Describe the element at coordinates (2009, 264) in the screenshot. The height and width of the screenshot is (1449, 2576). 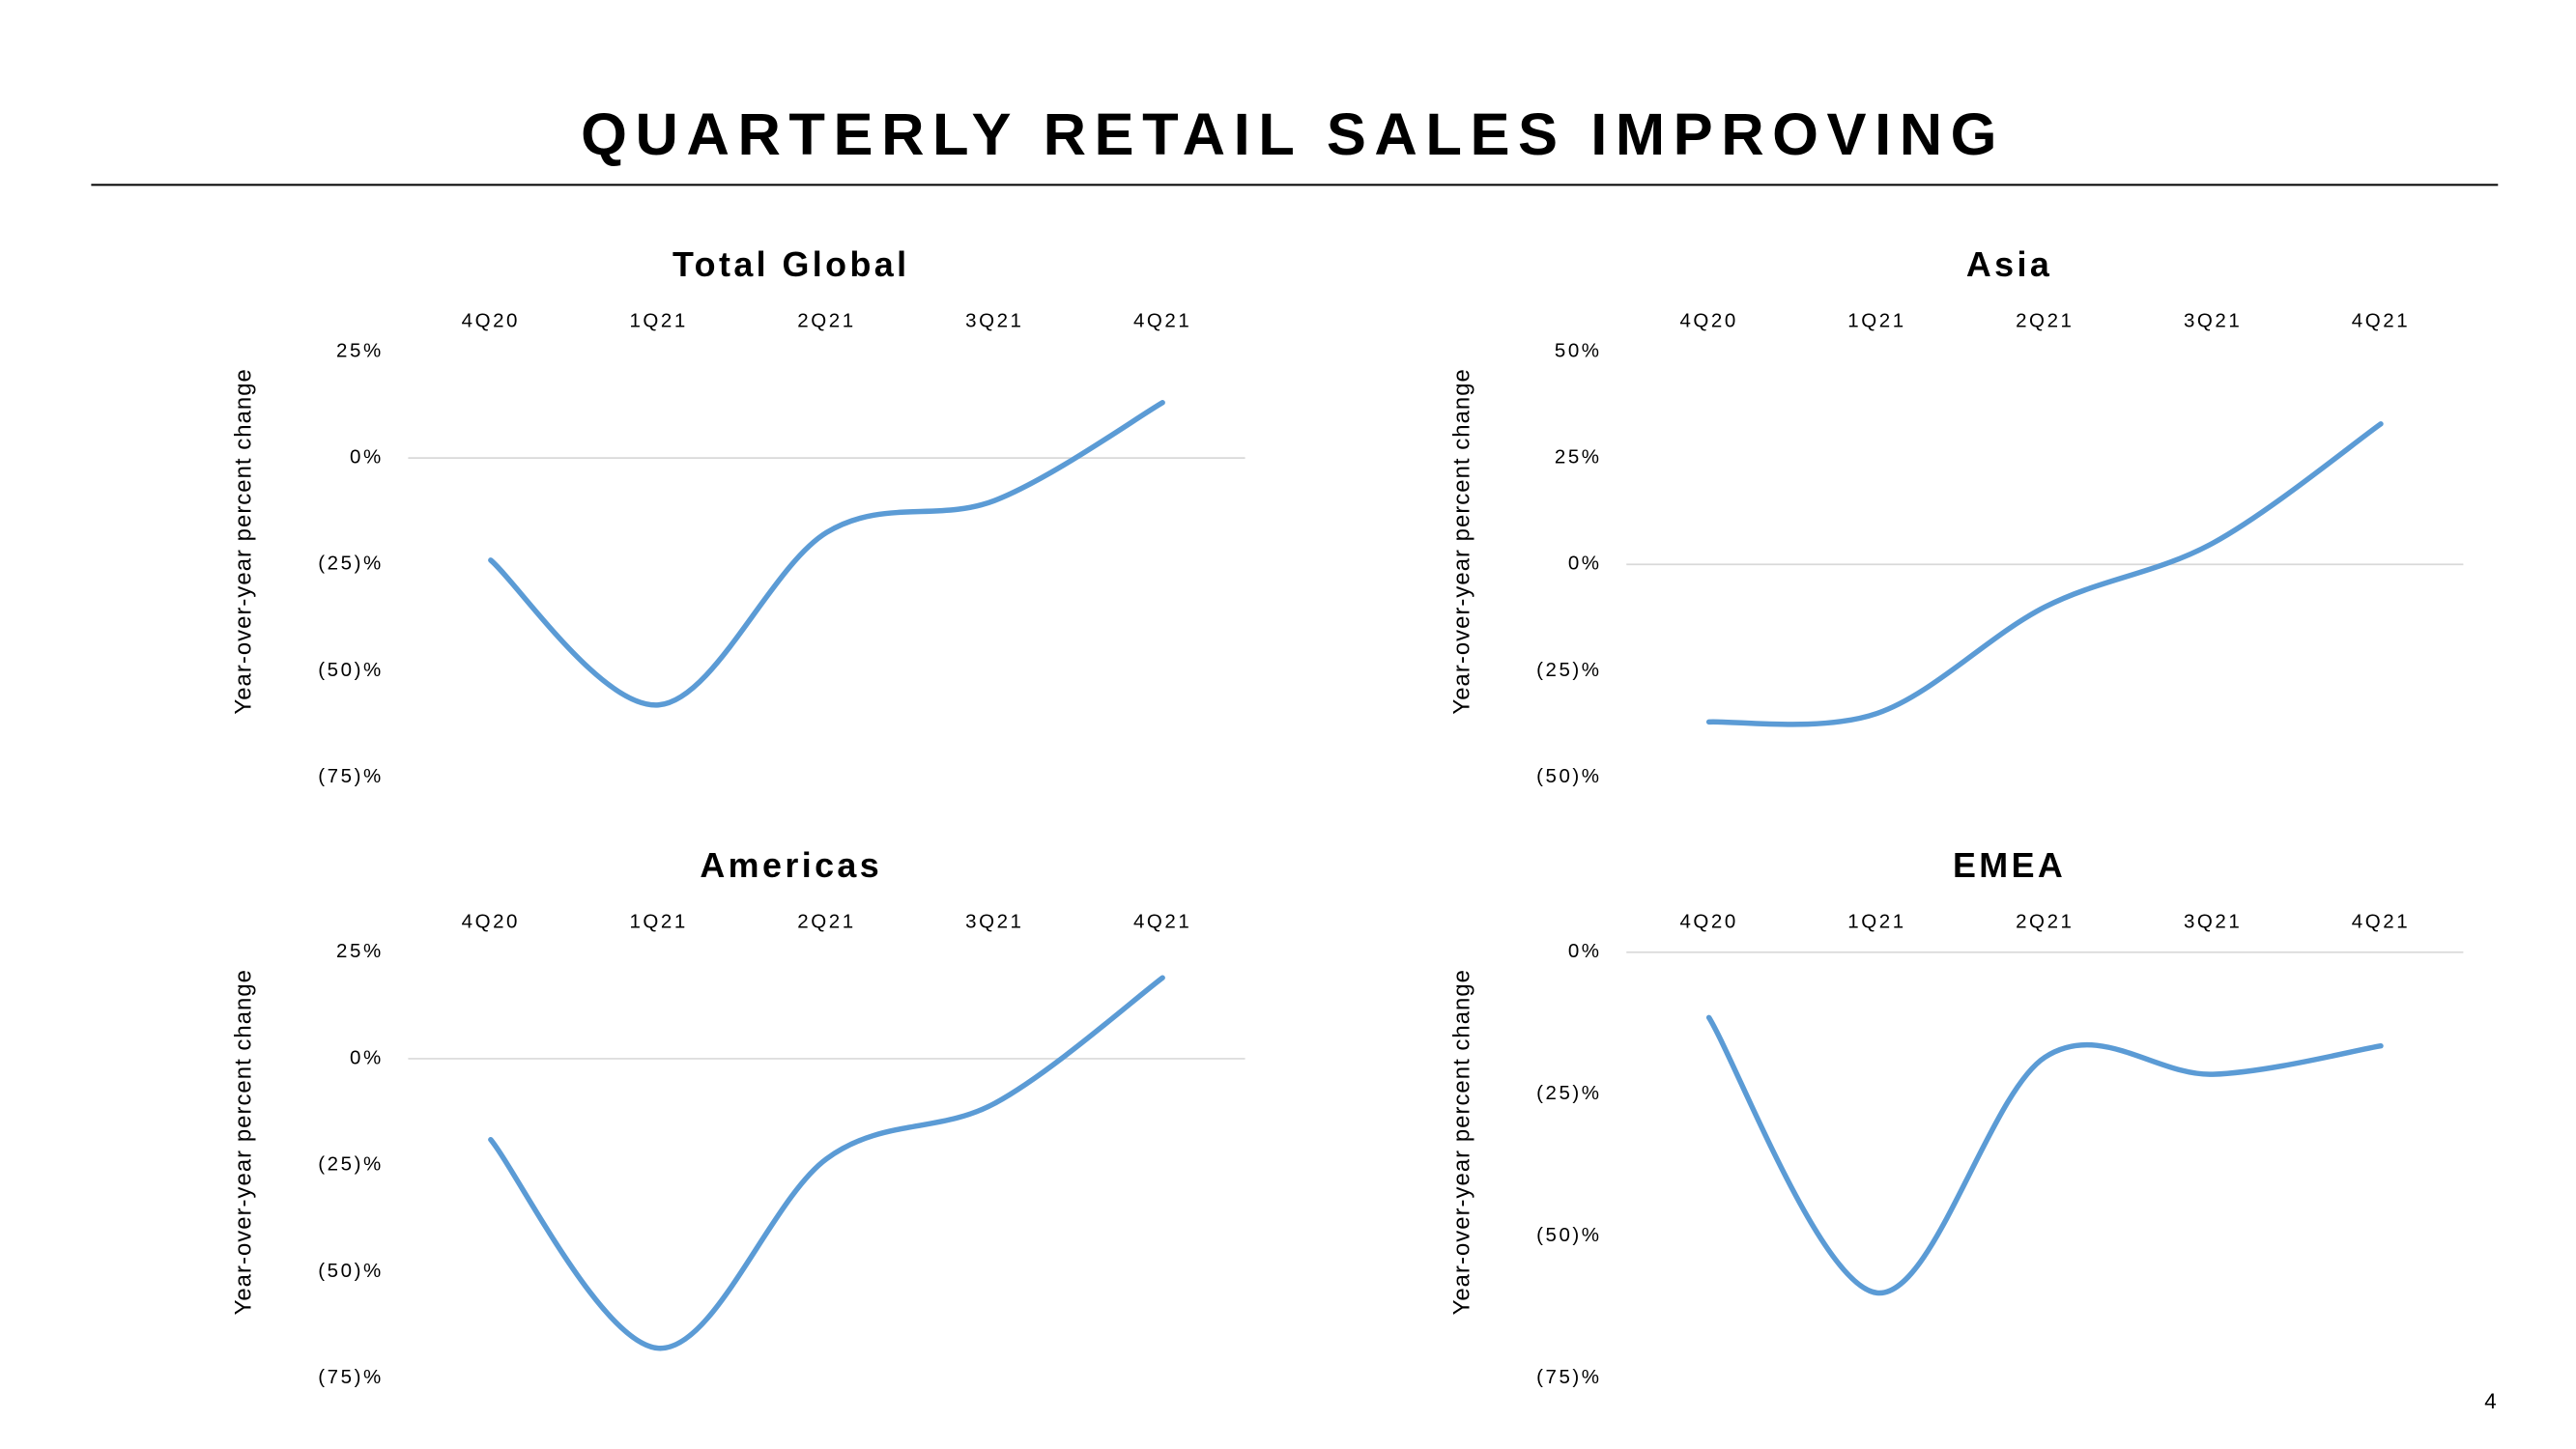
I see `chart-title: Asia` at that location.